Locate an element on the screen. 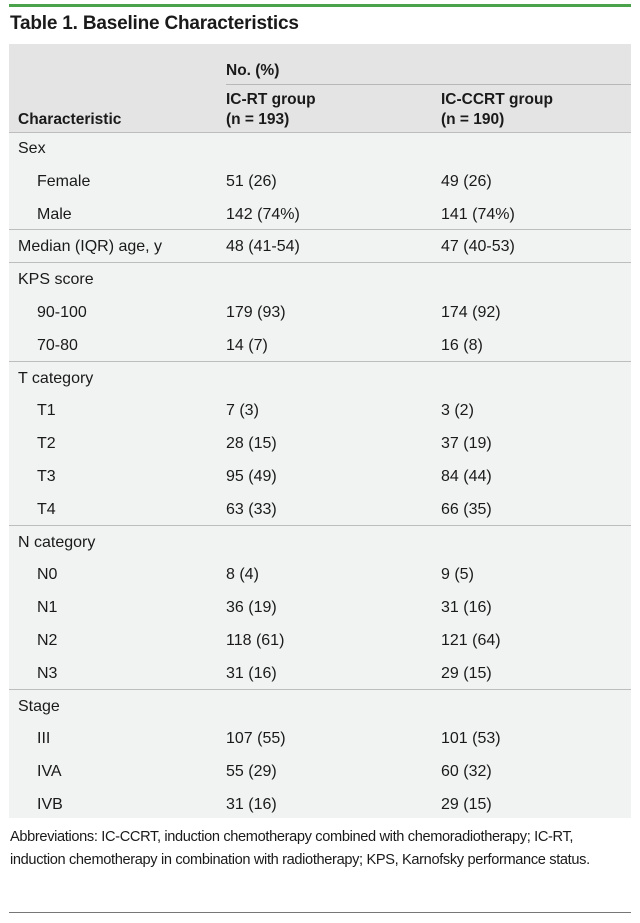  row-characteristic: 90-100 is located at coordinates (62, 312).